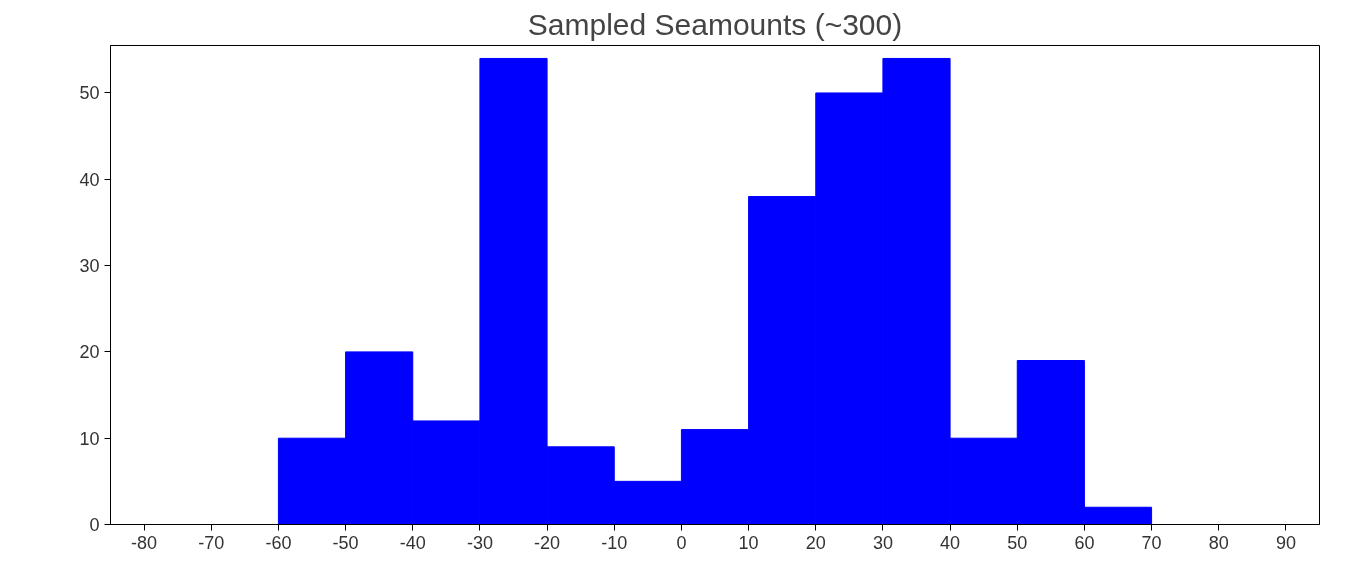  Describe the element at coordinates (1285, 542) in the screenshot. I see `x-tick-label: 90` at that location.